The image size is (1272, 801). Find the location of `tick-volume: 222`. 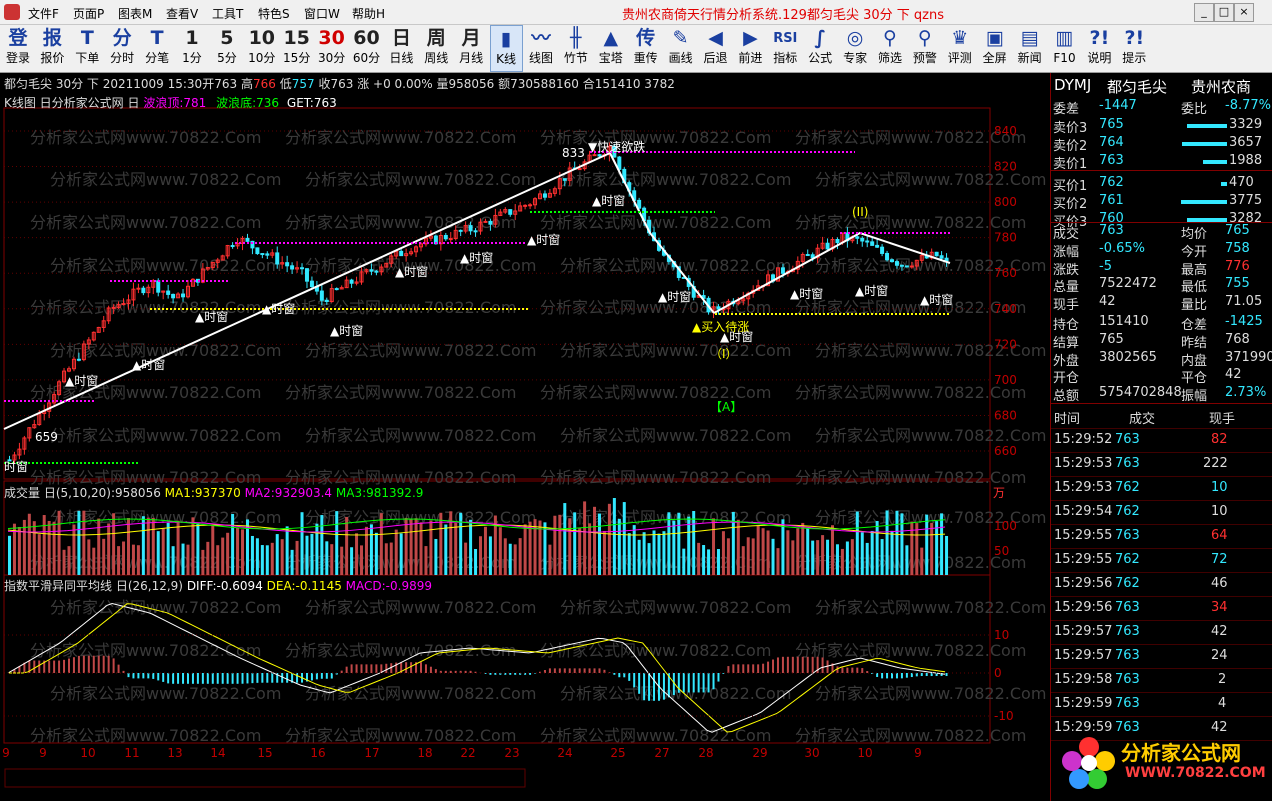

tick-volume: 222 is located at coordinates (1215, 463).